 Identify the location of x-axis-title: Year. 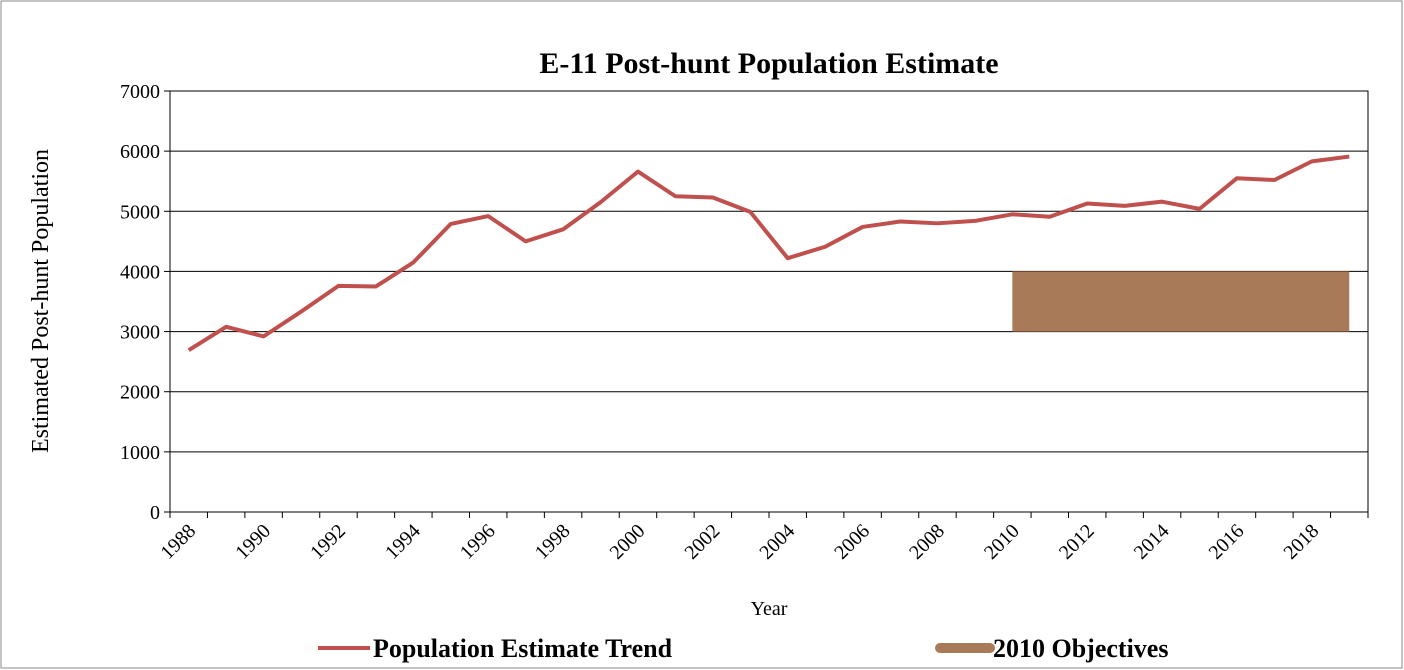
(769, 609).